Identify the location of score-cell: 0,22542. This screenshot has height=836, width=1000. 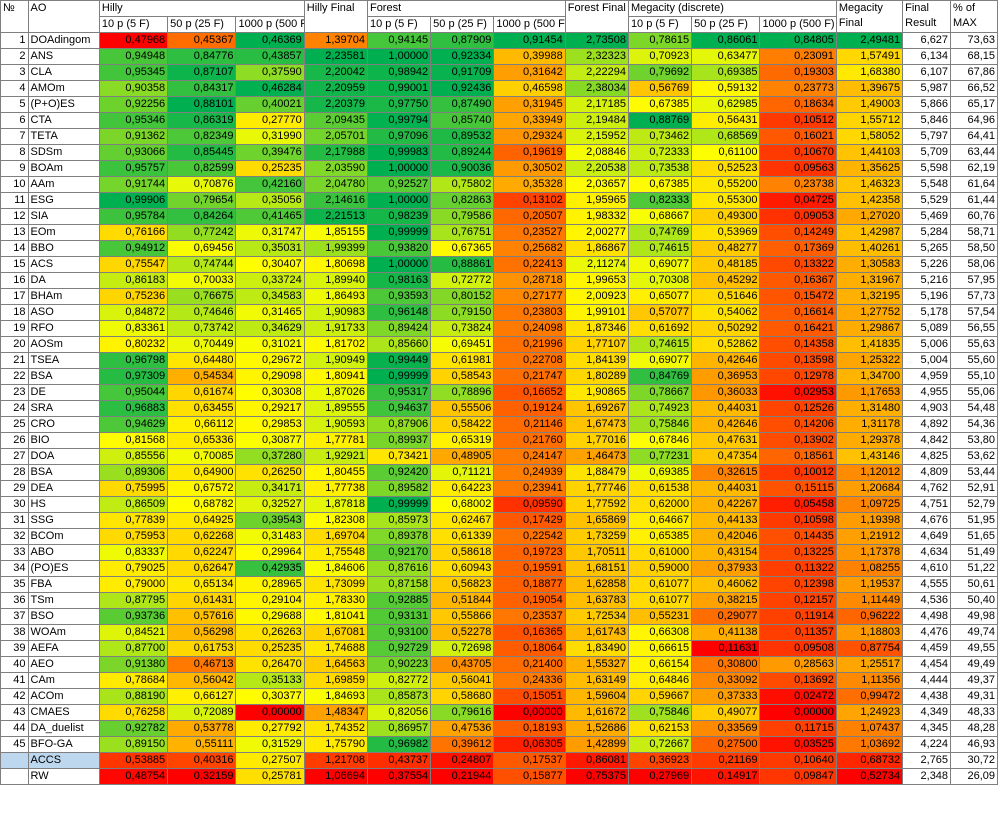
(529, 536).